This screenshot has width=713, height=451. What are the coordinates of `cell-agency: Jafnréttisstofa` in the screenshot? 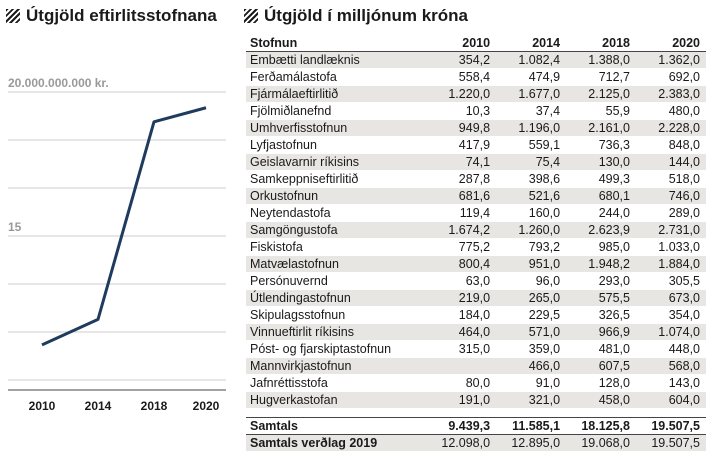 It's located at (336, 383).